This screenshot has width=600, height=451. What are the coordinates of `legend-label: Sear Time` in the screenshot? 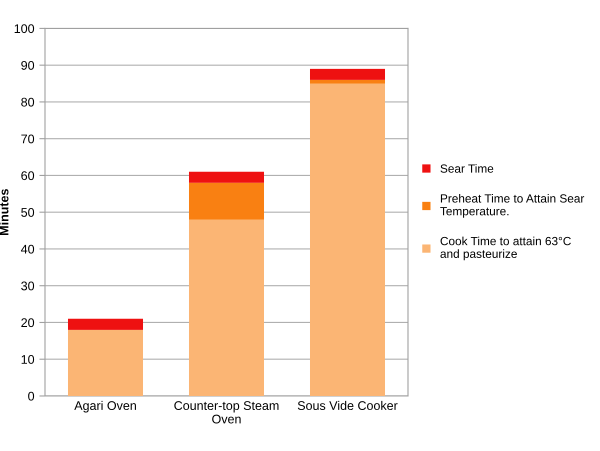 It's located at (467, 168).